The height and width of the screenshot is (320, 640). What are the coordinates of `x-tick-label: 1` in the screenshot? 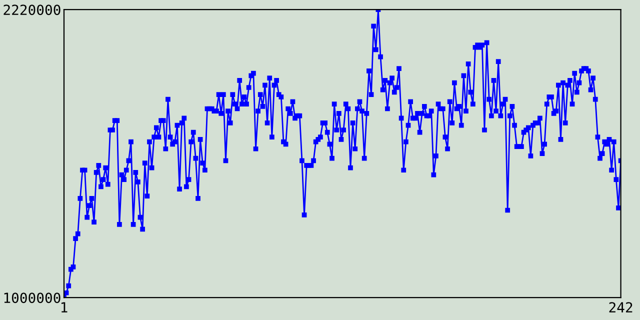 It's located at (64, 307).